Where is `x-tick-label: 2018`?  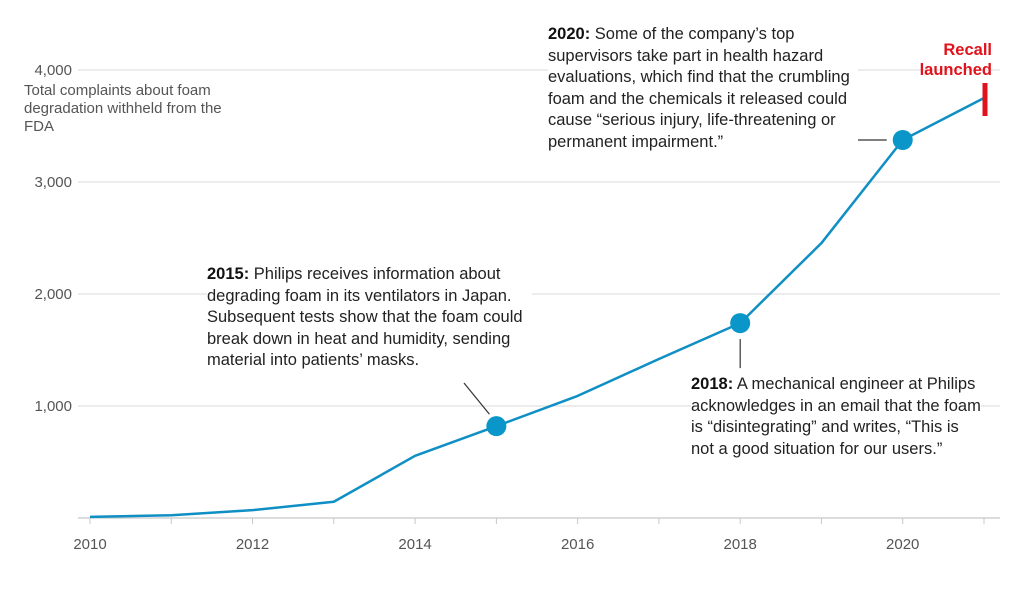
x-tick-label: 2018 is located at coordinates (739, 544).